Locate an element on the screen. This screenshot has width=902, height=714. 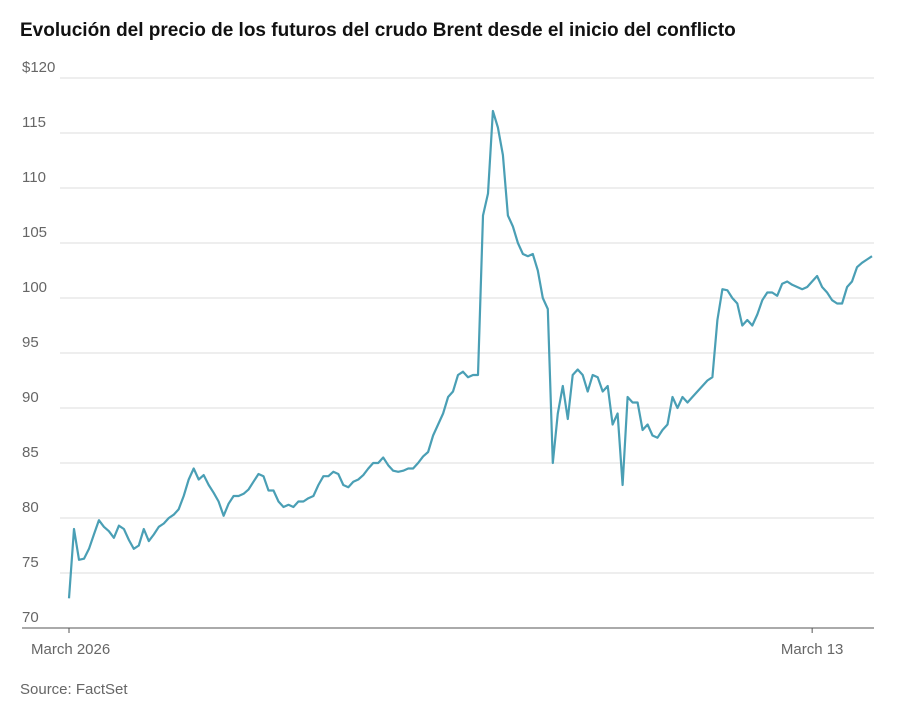
y-tick-label: 85 is located at coordinates (30, 452).